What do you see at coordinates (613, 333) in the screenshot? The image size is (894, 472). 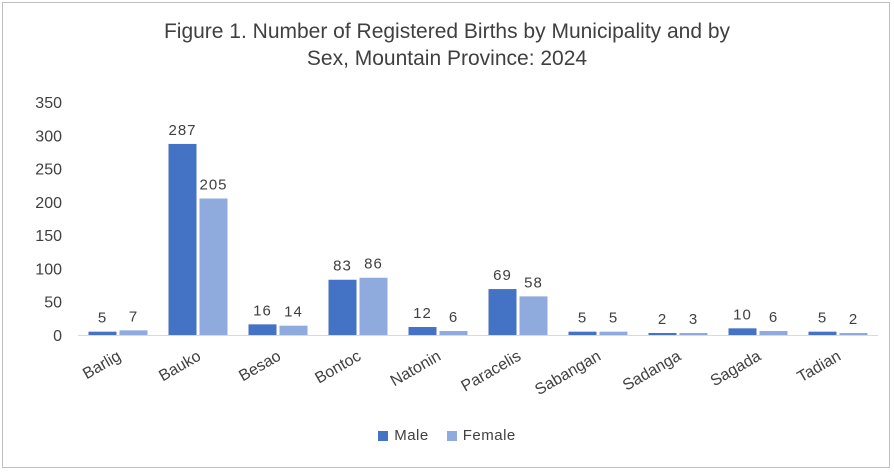 I see `bar-female-sabangan` at bounding box center [613, 333].